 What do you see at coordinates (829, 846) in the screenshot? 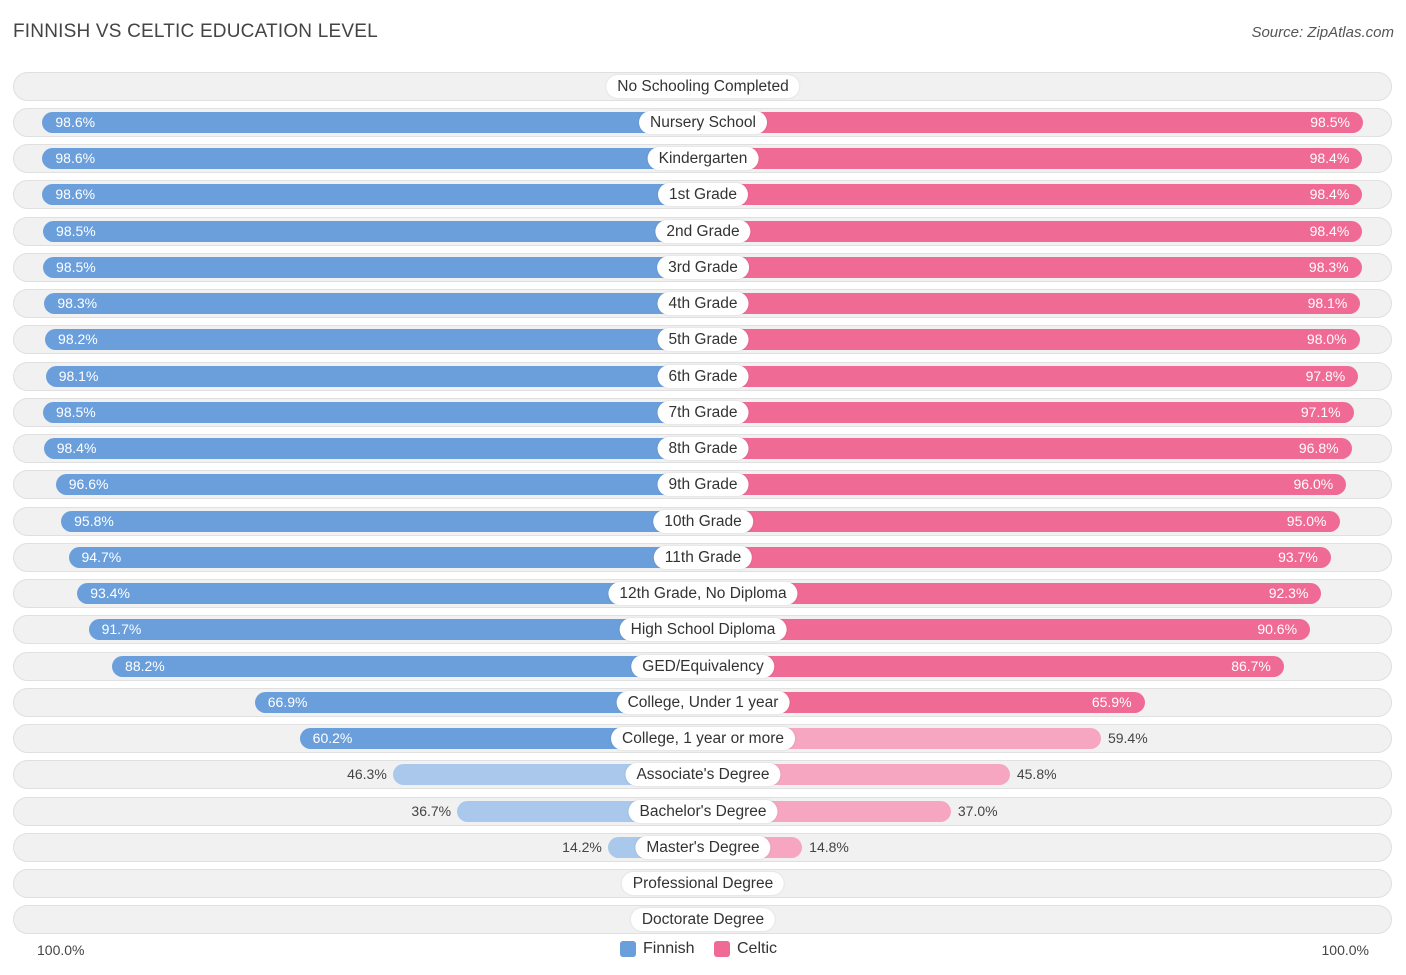
I see `value-label-celtic: 14.8%` at bounding box center [829, 846].